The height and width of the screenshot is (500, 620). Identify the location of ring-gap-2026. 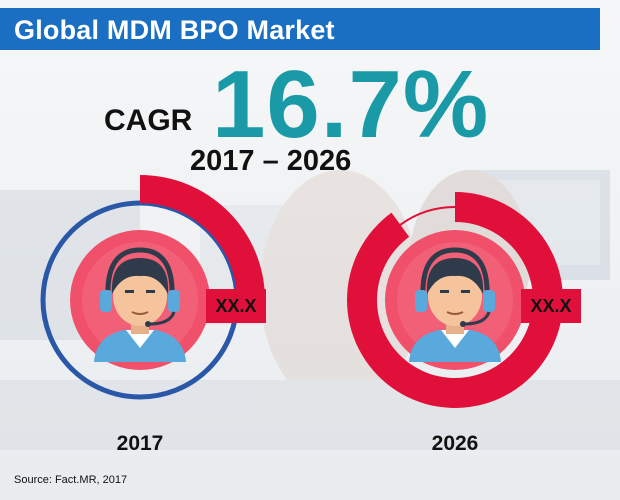
(427, 216).